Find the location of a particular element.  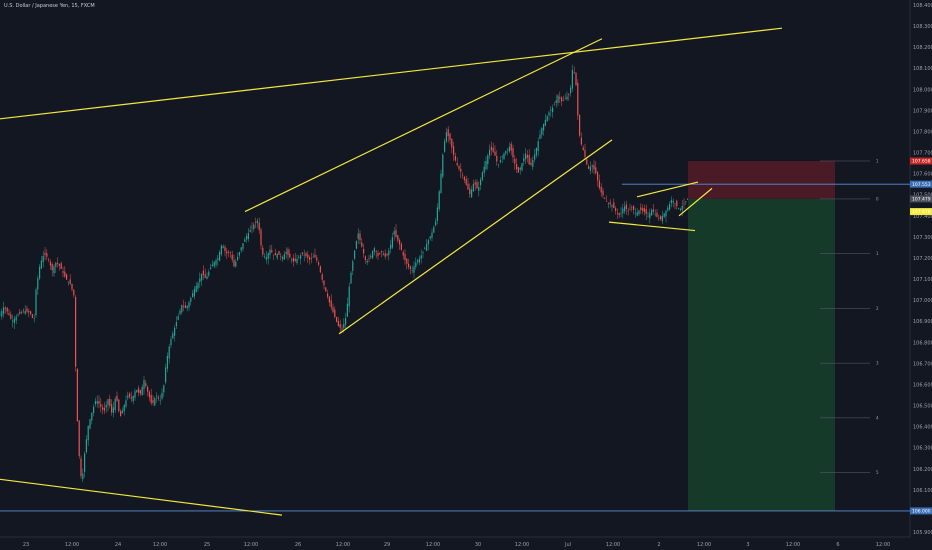

tag-res-text: 107.553 is located at coordinates (921, 185).